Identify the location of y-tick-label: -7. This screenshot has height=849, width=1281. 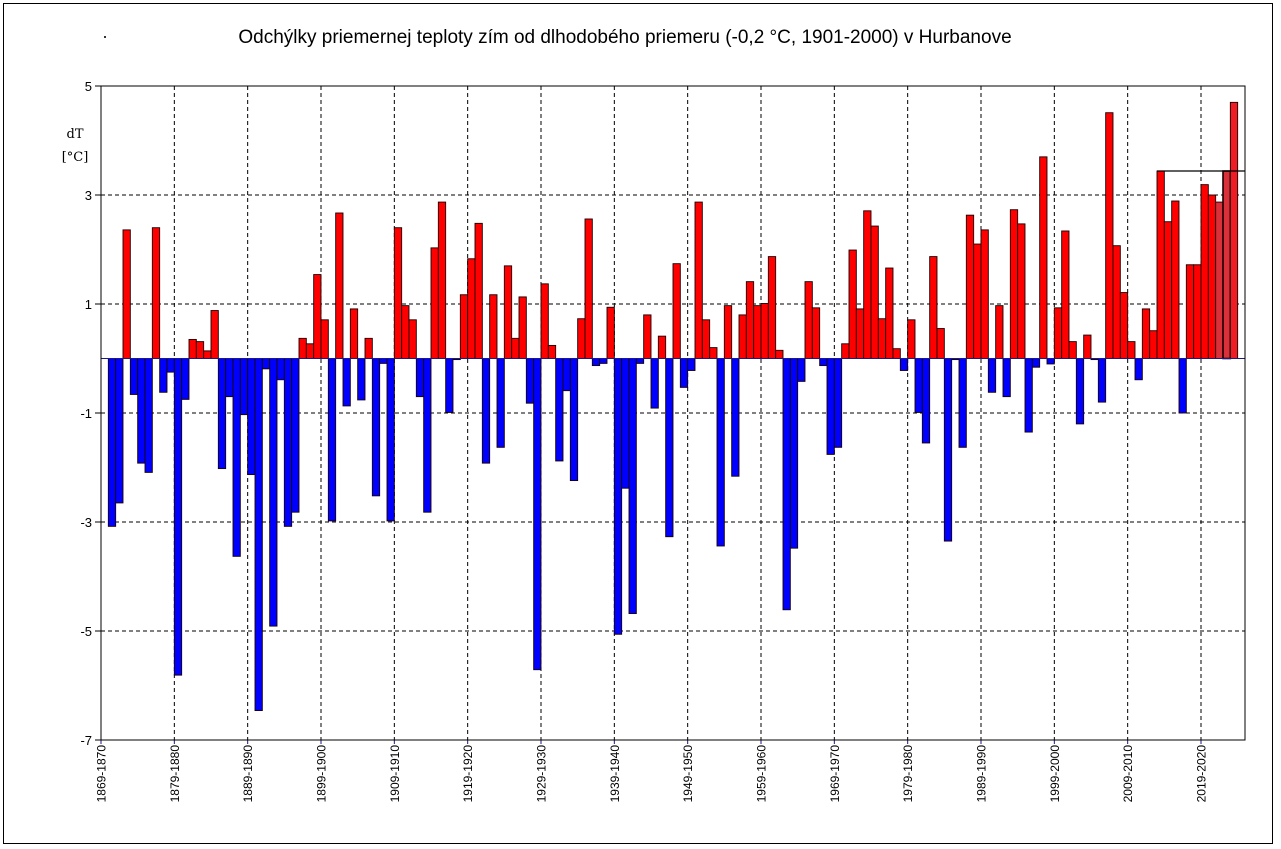
(86, 740).